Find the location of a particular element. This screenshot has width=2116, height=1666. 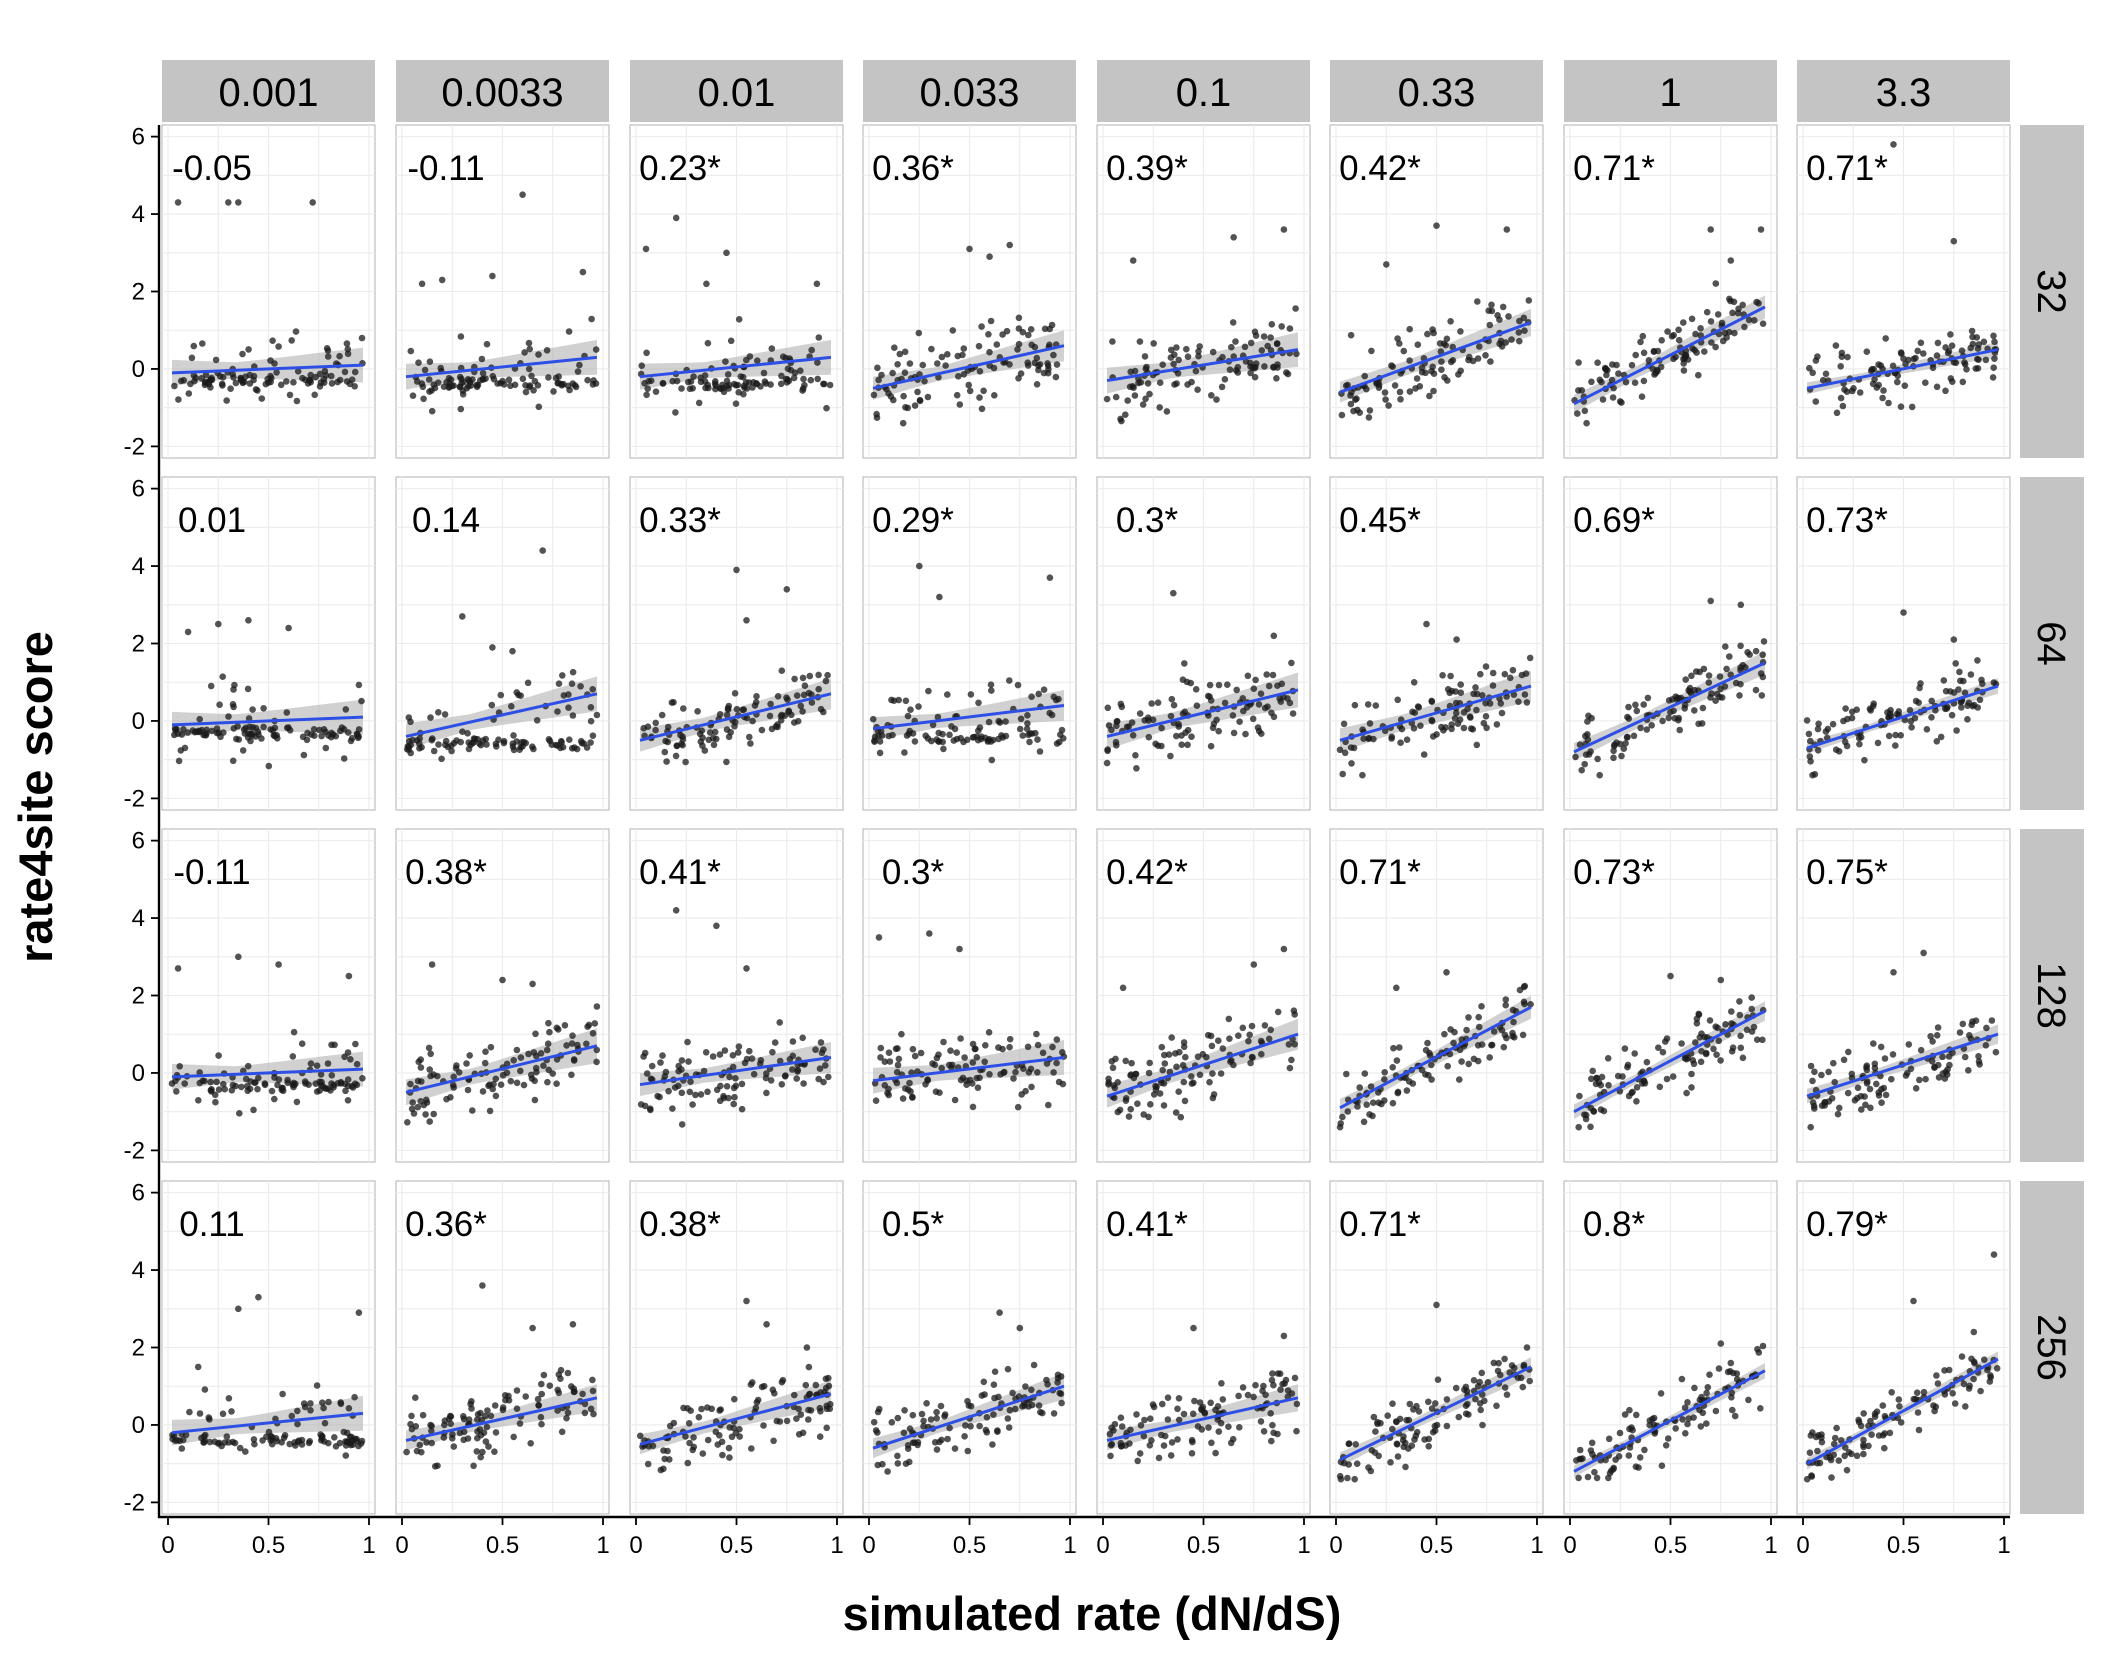

x-tick-label: 0.5 is located at coordinates (736, 1545).